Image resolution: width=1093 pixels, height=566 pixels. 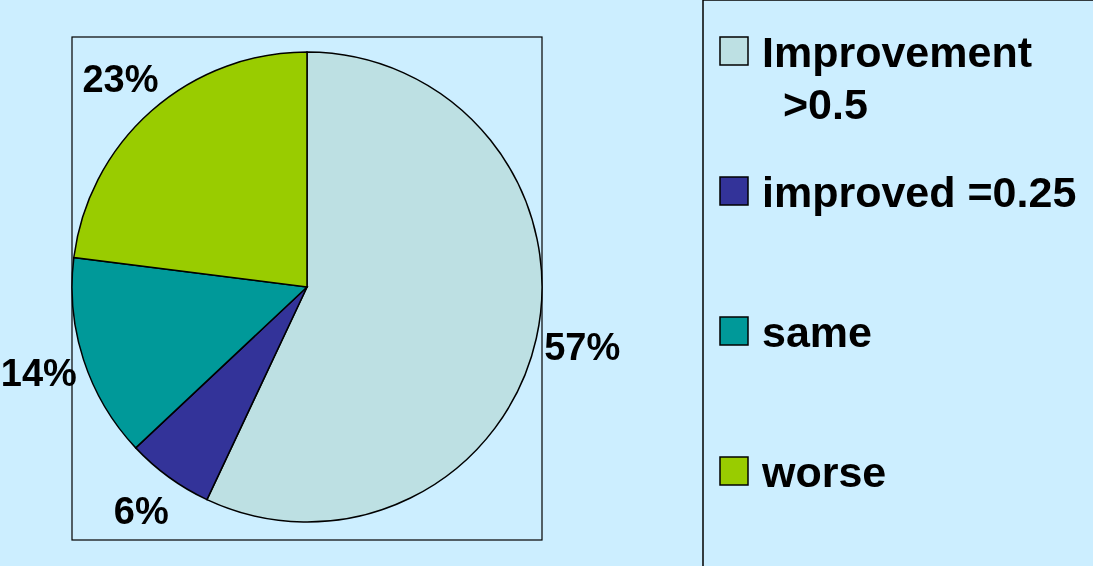 I want to click on data-label: 57%, so click(x=582, y=347).